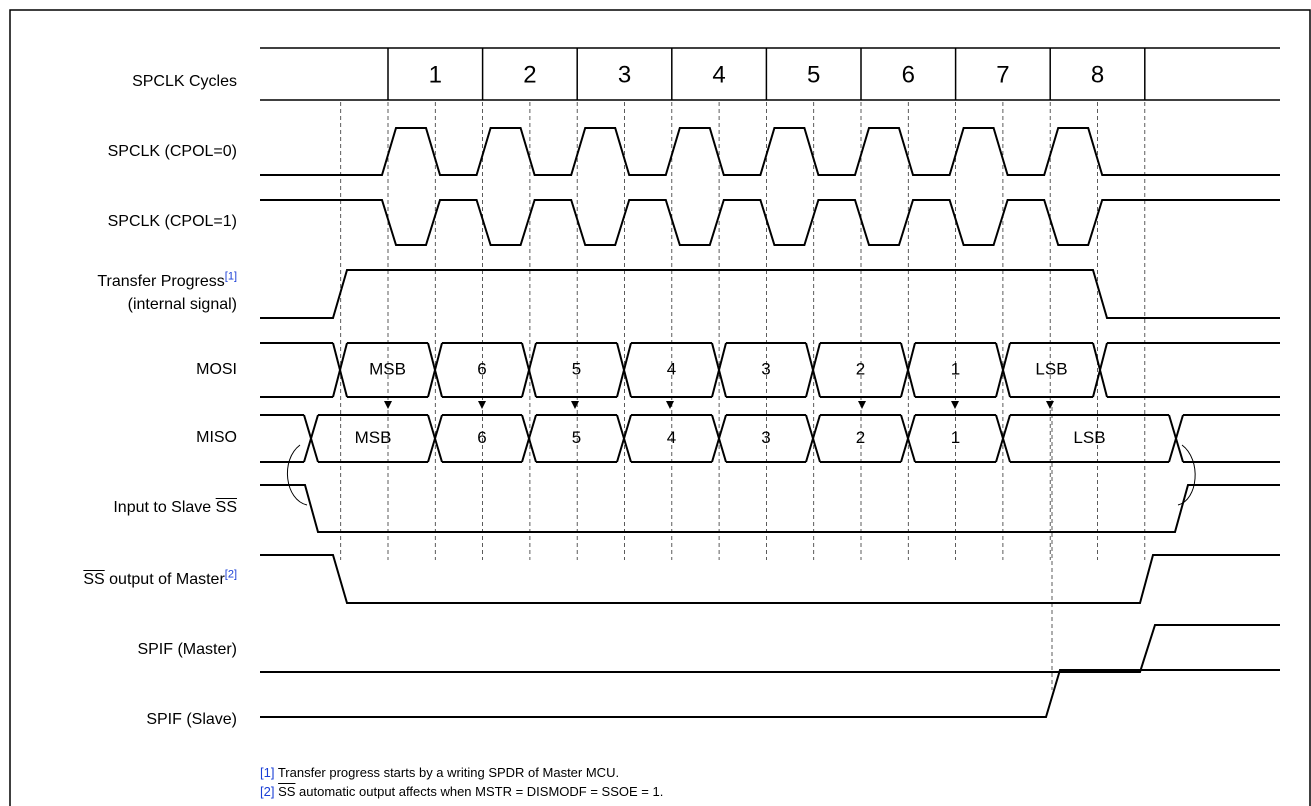  I want to click on label: Transfer Progress[1], so click(167, 281).